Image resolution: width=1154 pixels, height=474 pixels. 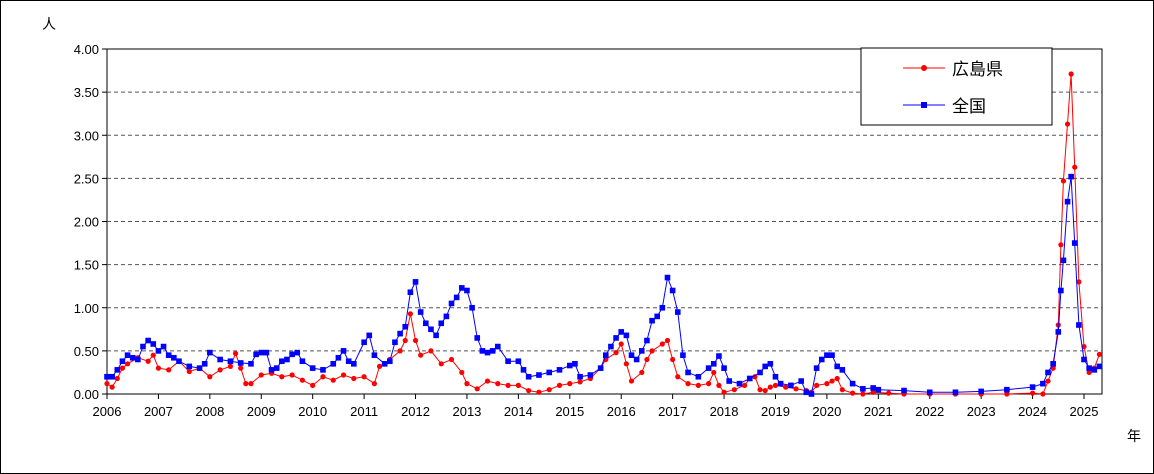 I want to click on x-tick-label: 2007, so click(x=158, y=411).